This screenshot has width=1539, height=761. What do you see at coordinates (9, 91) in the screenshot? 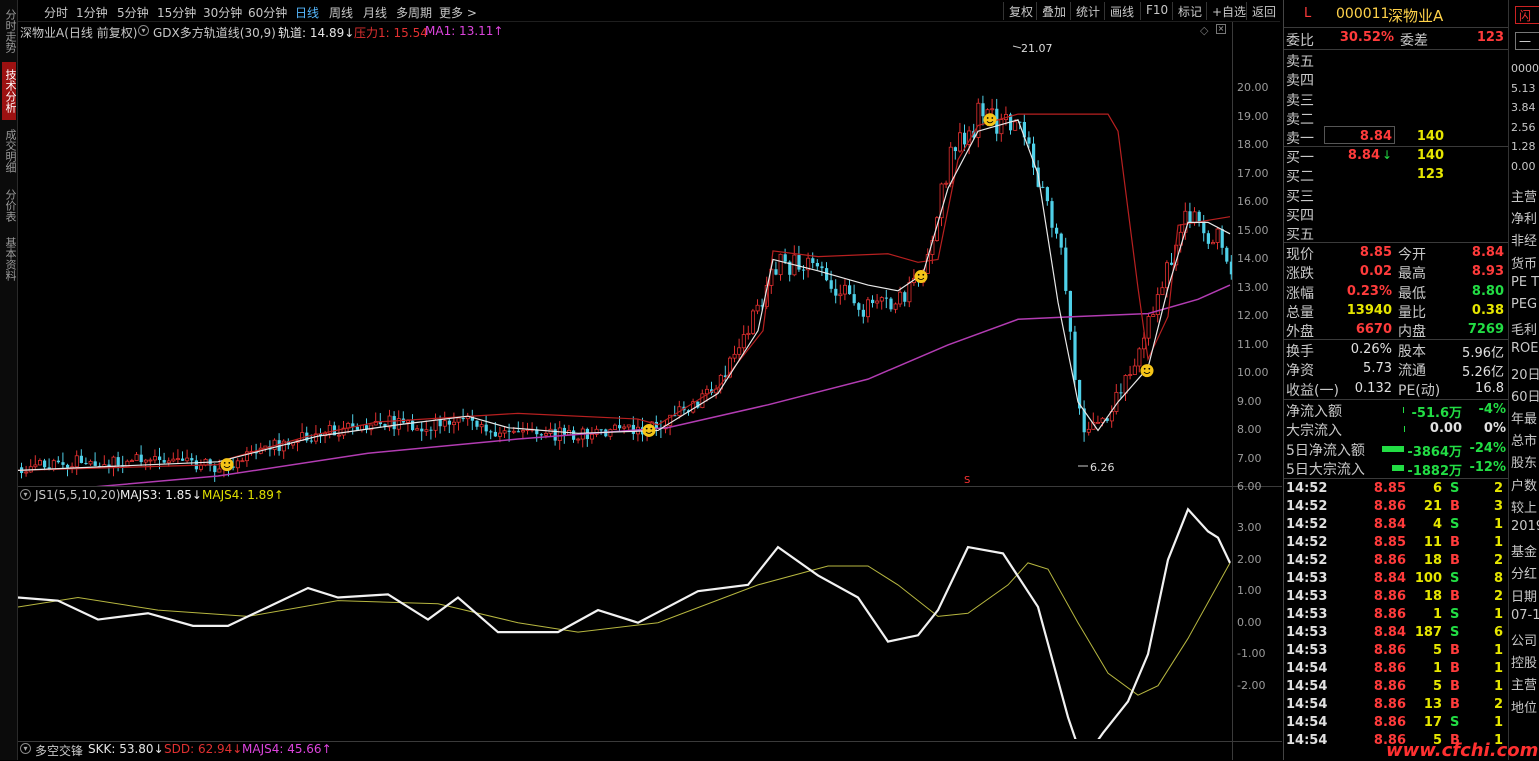
I see `side-tab-technical: 技术分析` at bounding box center [9, 91].